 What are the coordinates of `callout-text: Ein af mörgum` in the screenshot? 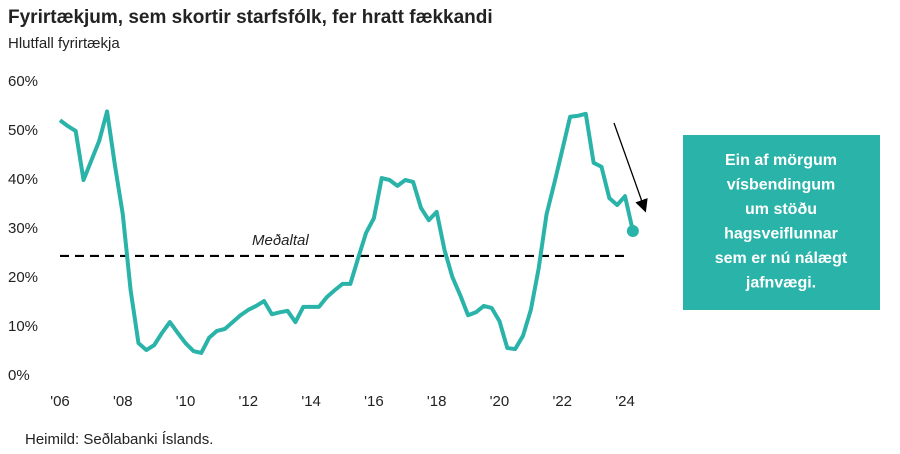 It's located at (781, 160).